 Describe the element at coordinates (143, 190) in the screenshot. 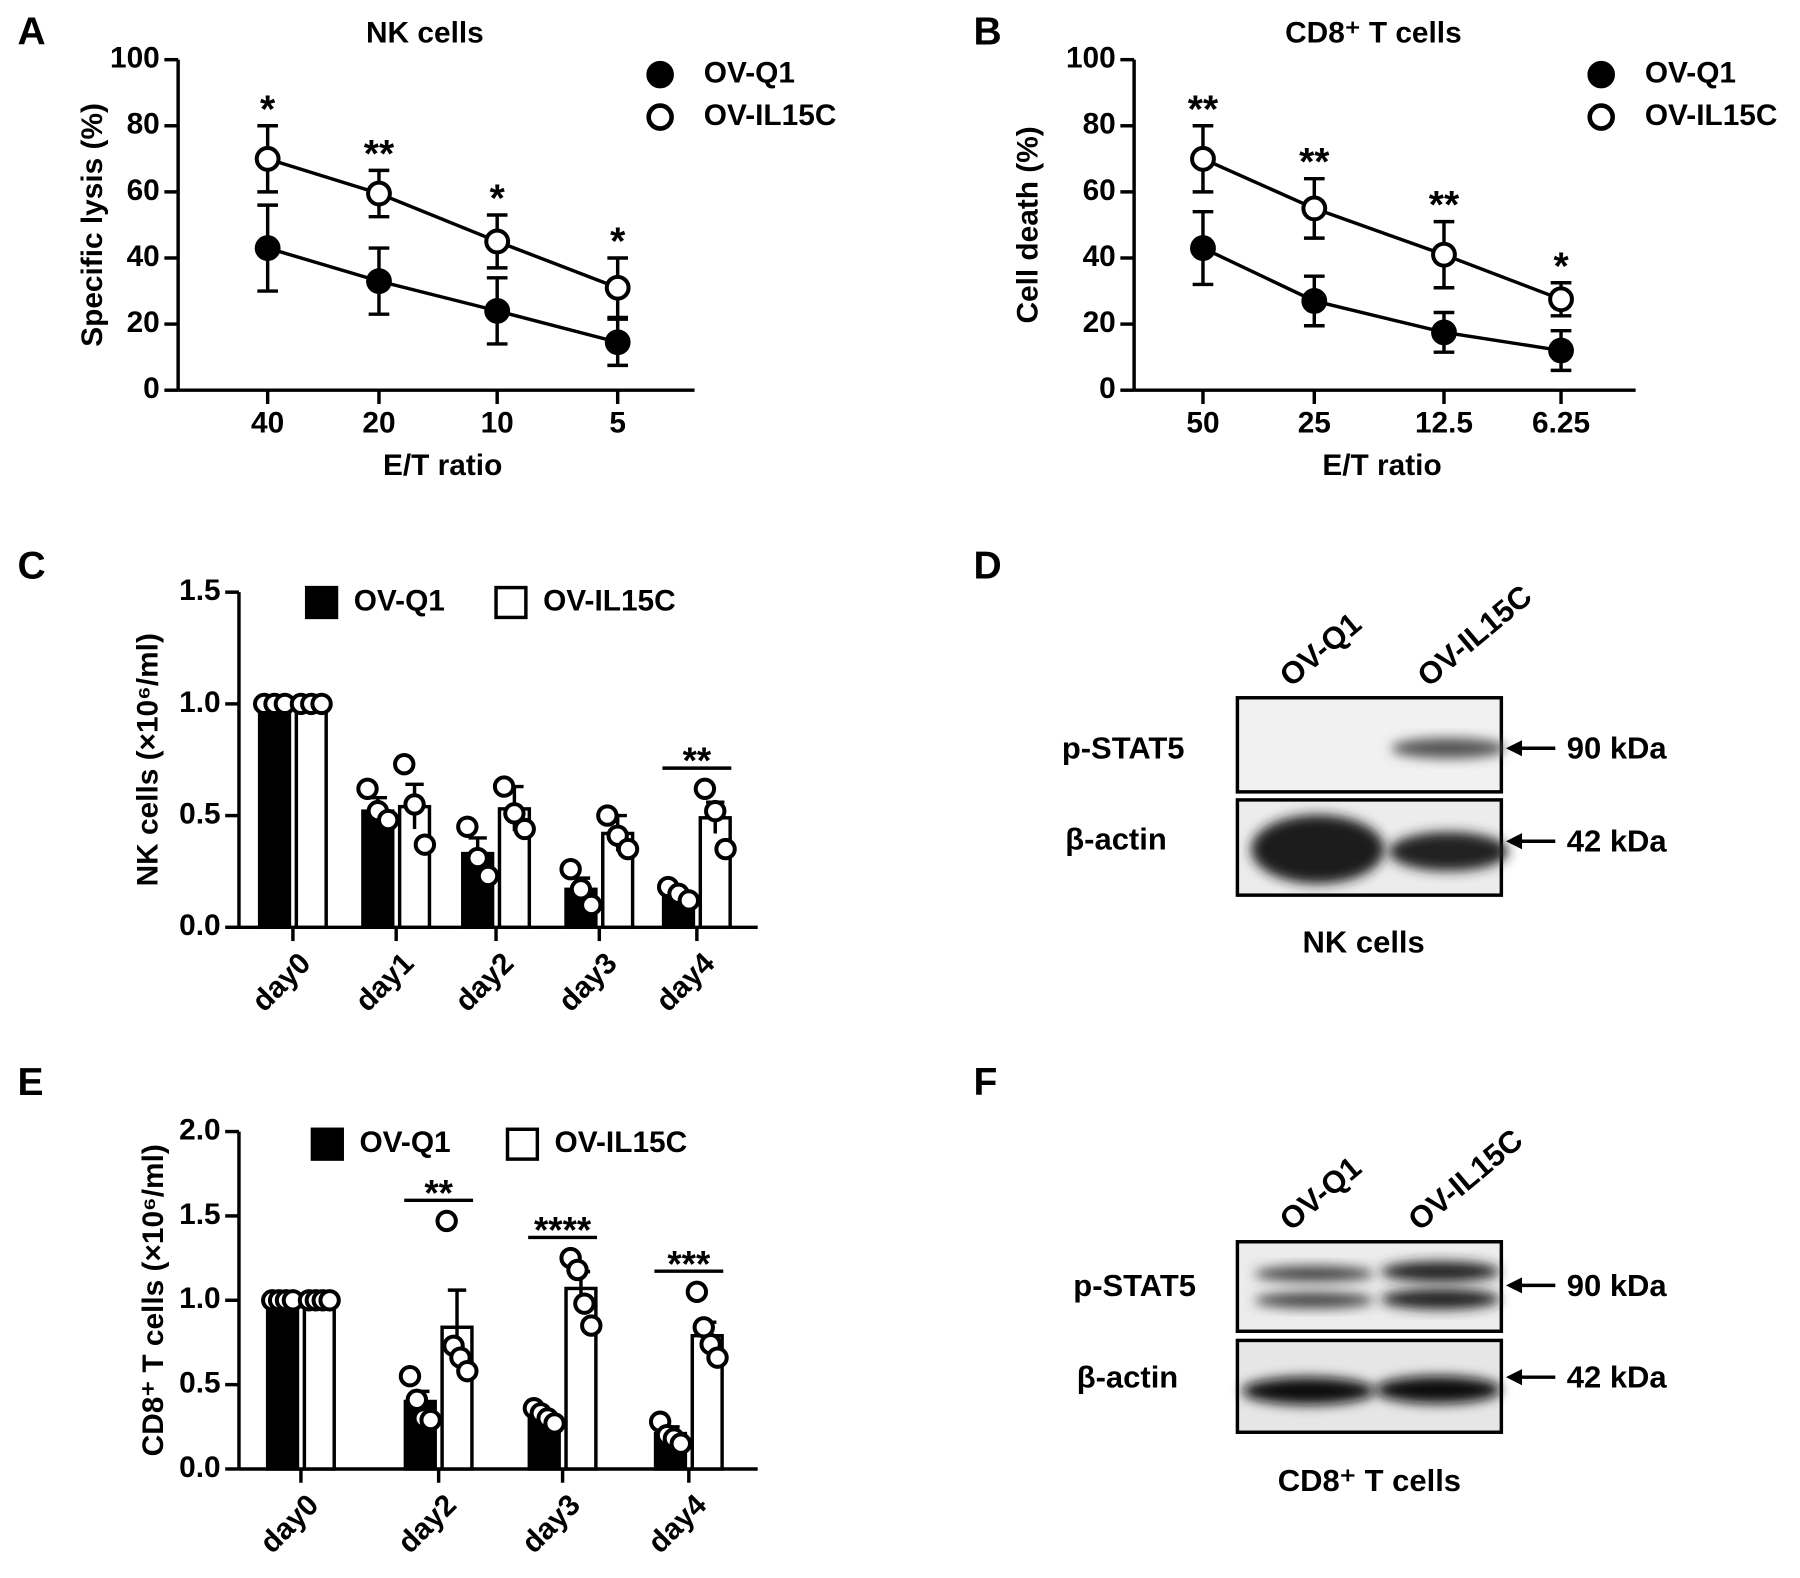

I see `y-tick-label: 60` at that location.